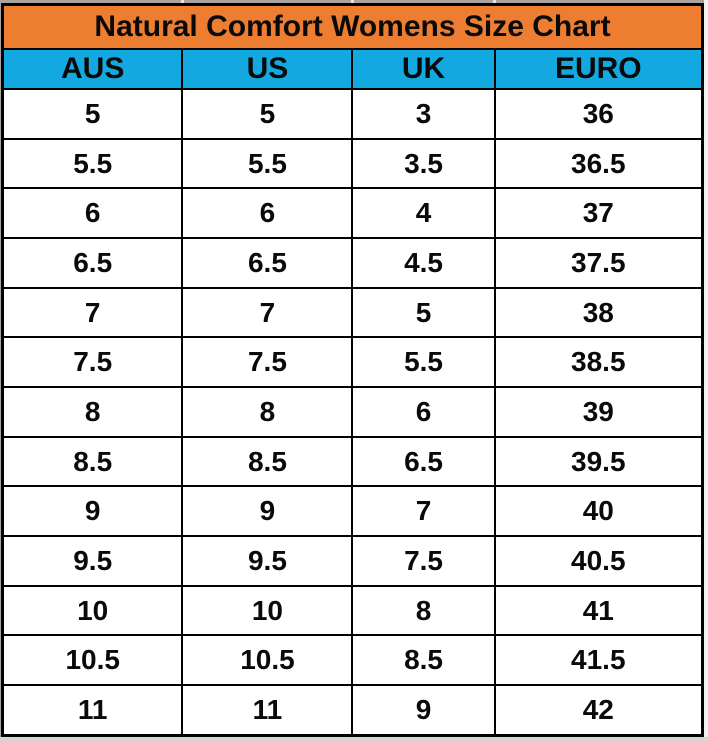 The image size is (708, 742). What do you see at coordinates (423, 114) in the screenshot?
I see `size-cell: 3` at bounding box center [423, 114].